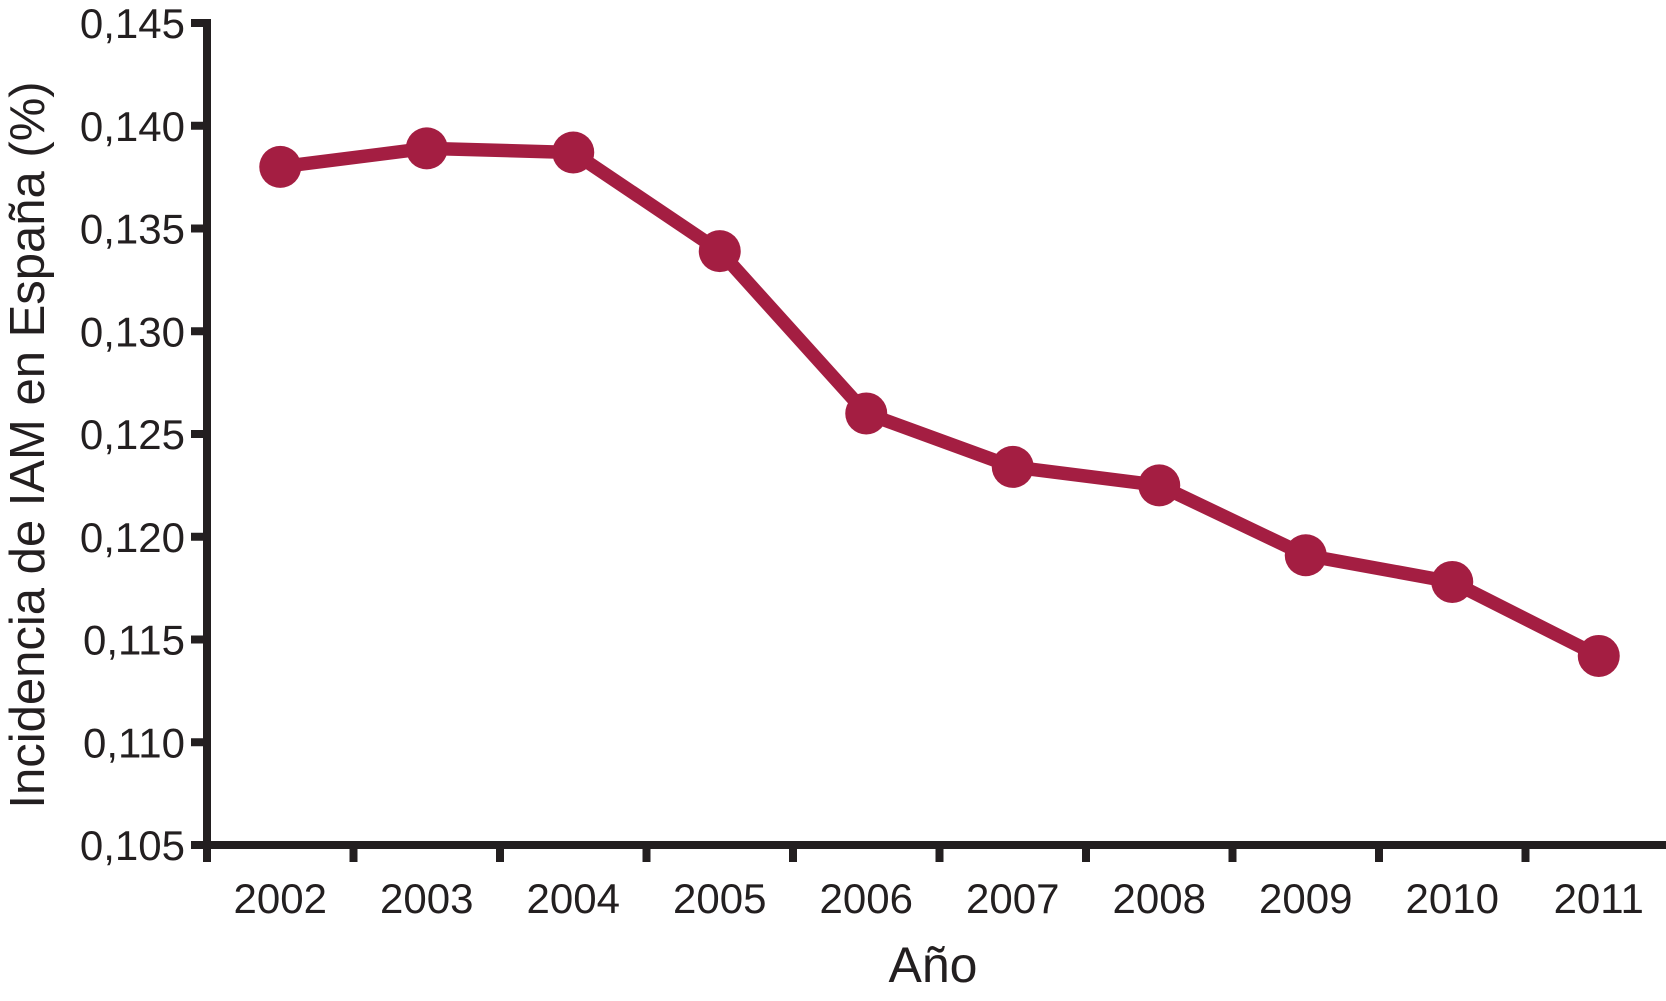 The image size is (1666, 1001). What do you see at coordinates (573, 152) in the screenshot?
I see `data-point-2004` at bounding box center [573, 152].